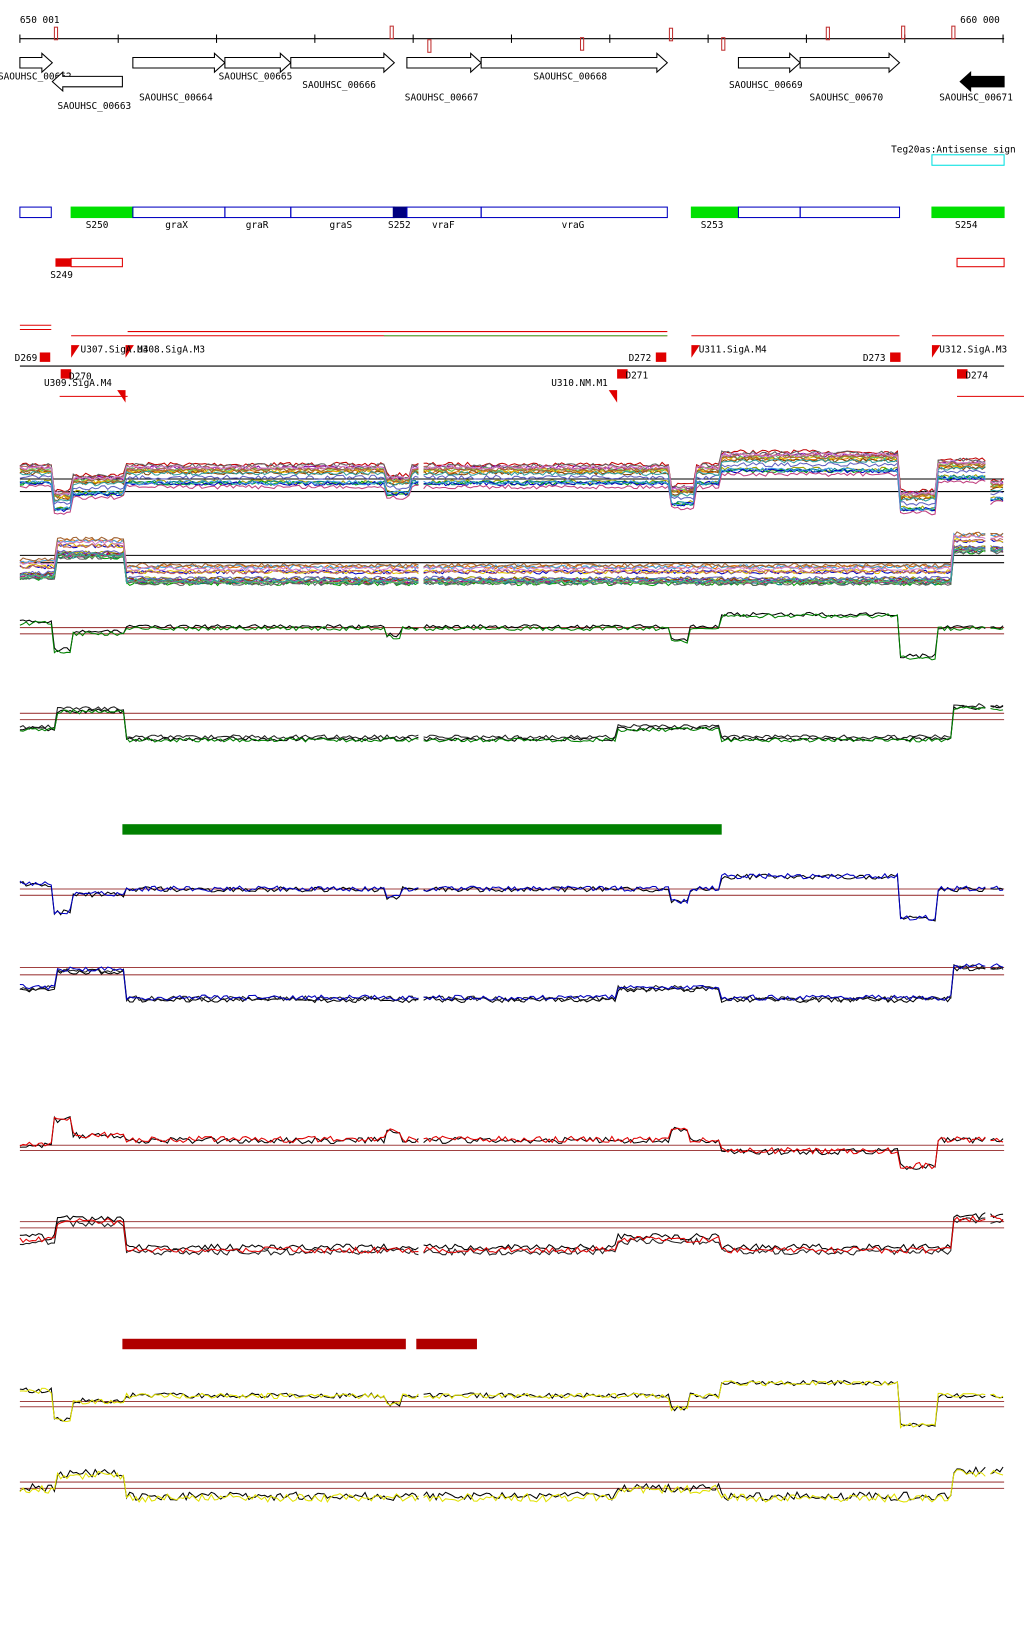  Describe the element at coordinates (36, 76) in the screenshot. I see `gene-label: SAOUHSC_00662` at that location.